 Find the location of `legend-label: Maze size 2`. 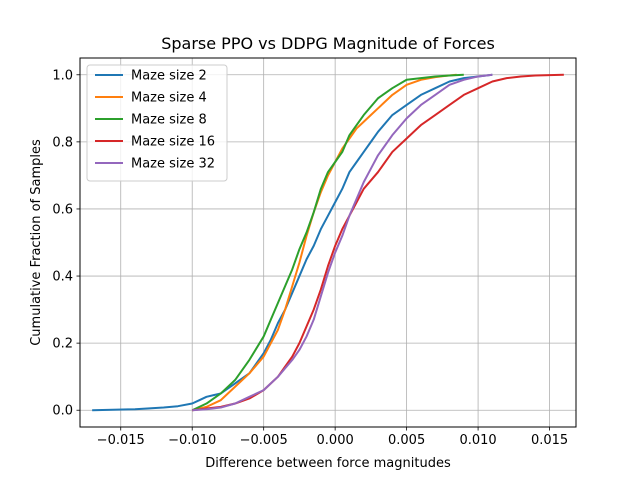

legend-label: Maze size 2 is located at coordinates (169, 76).